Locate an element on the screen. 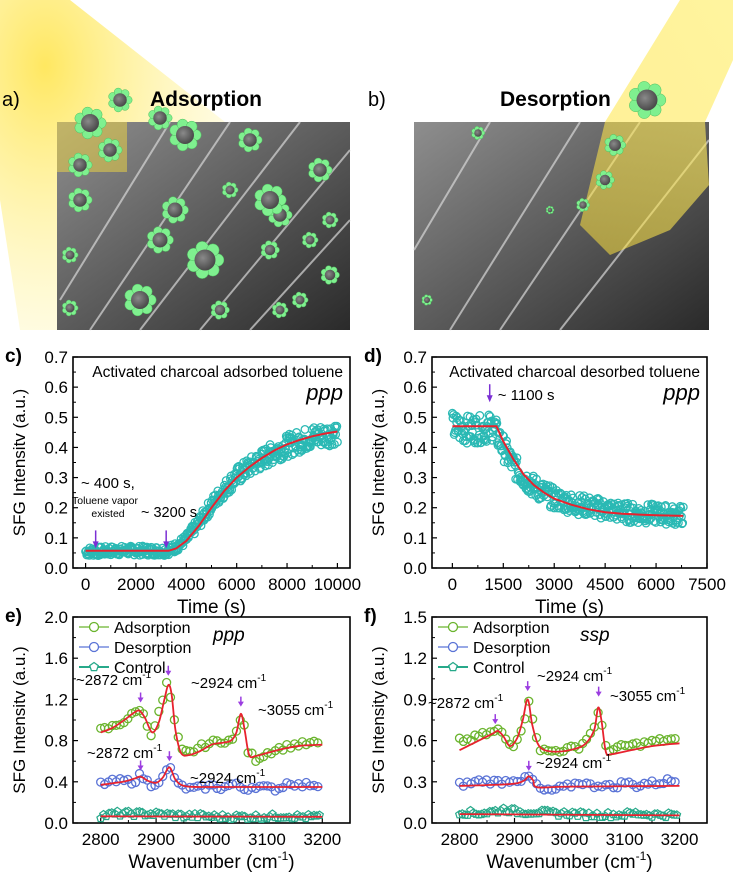  y-tick-label: 0.3 is located at coordinates (56, 478).